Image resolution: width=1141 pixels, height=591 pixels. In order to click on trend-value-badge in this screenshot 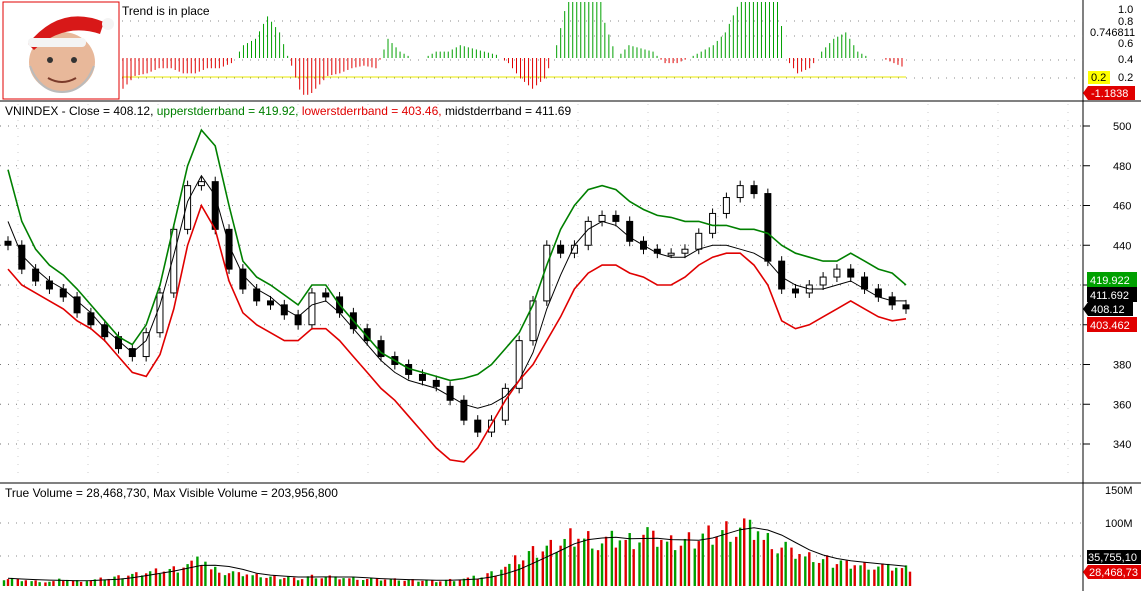, I will do `click(1099, 77)`.